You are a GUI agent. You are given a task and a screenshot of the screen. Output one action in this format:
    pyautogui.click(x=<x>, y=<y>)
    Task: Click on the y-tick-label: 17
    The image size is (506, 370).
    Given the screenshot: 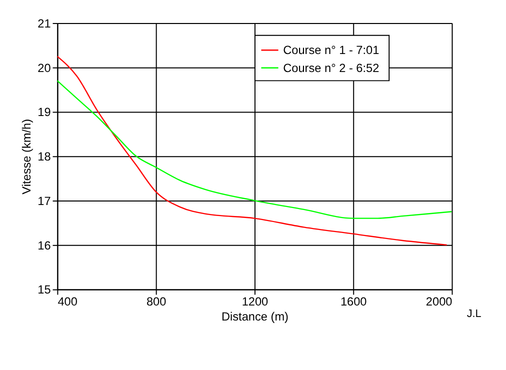 What is the action you would take?
    pyautogui.click(x=44, y=201)
    